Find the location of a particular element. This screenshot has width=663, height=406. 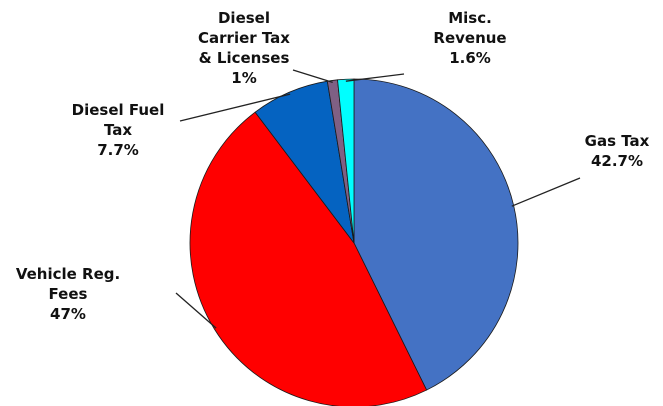

slice-label-4-line-0: Misc. is located at coordinates (470, 18).